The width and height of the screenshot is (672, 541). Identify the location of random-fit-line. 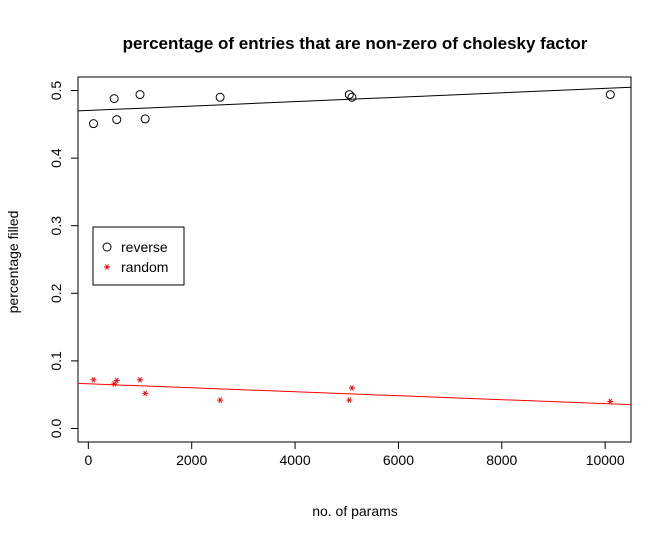
(354, 394).